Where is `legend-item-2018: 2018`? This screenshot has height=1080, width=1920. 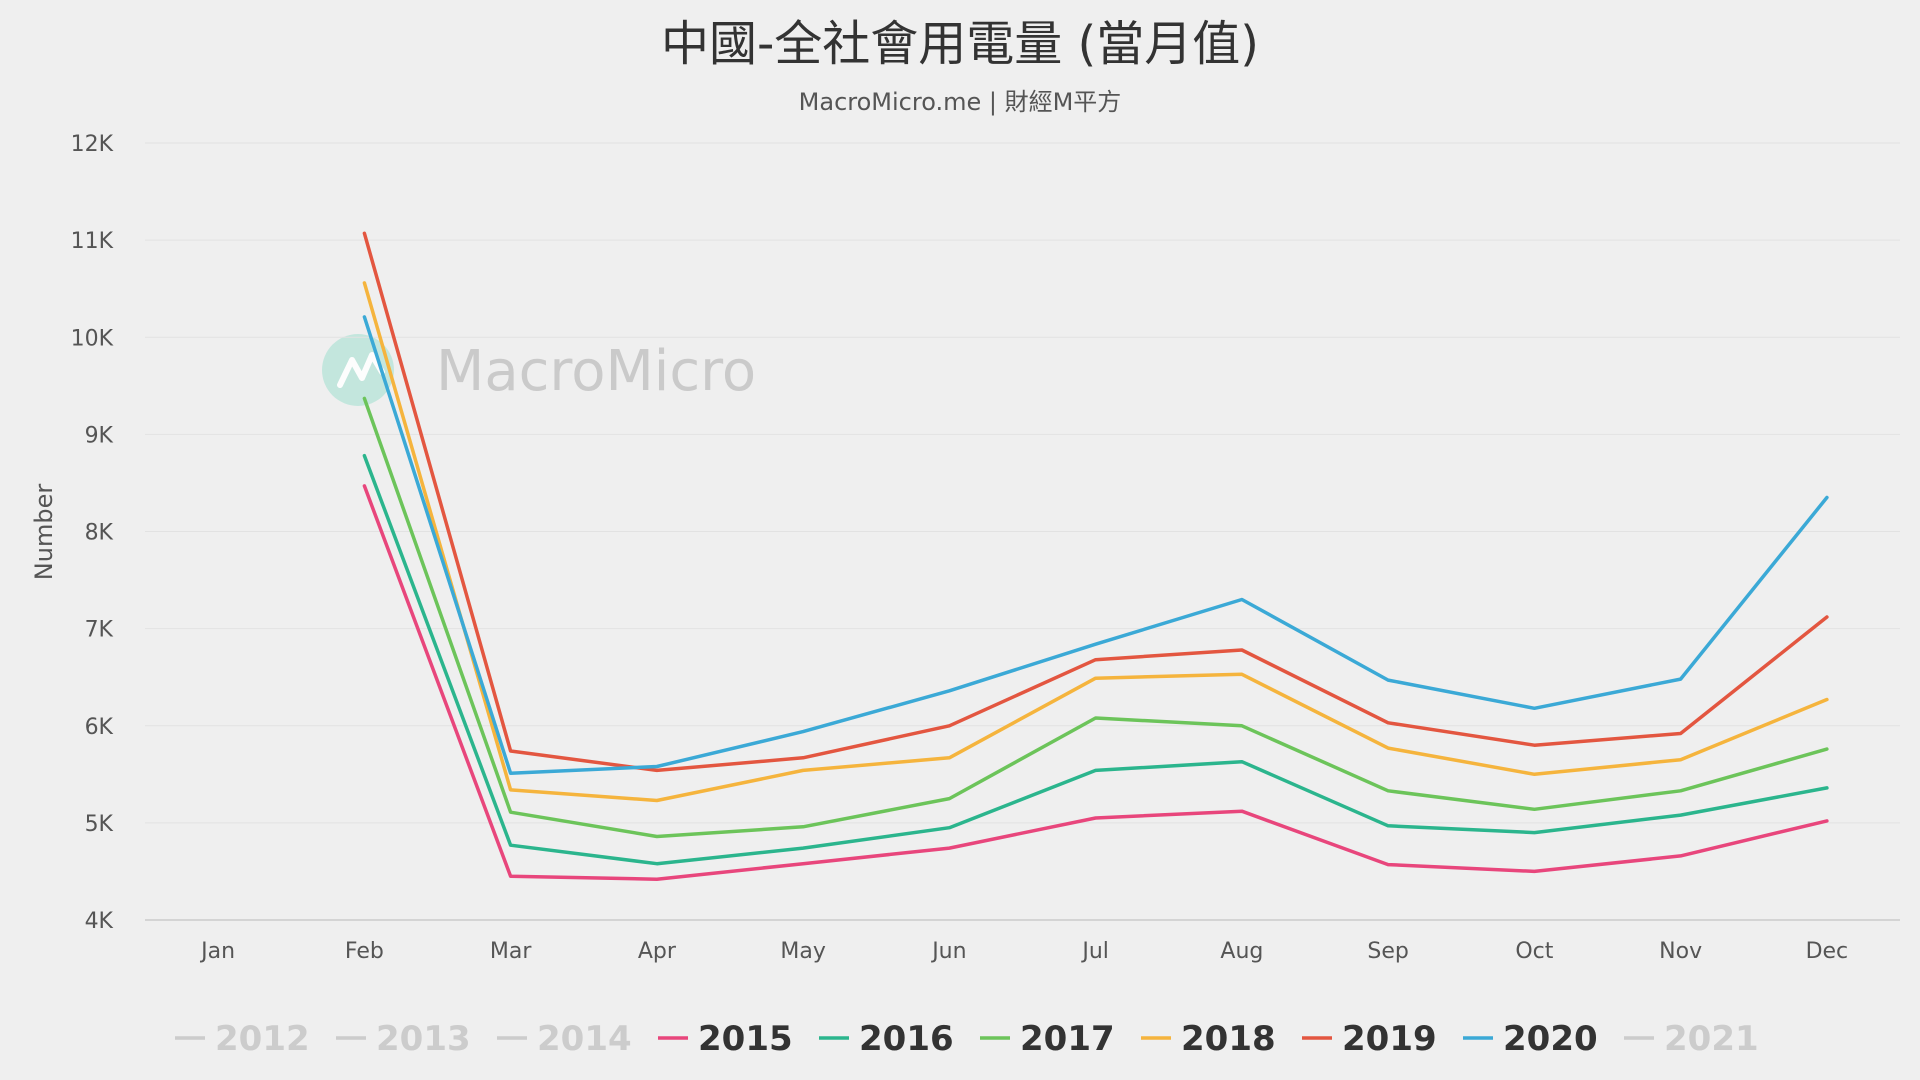
legend-item-2018: 2018 is located at coordinates (1208, 1039).